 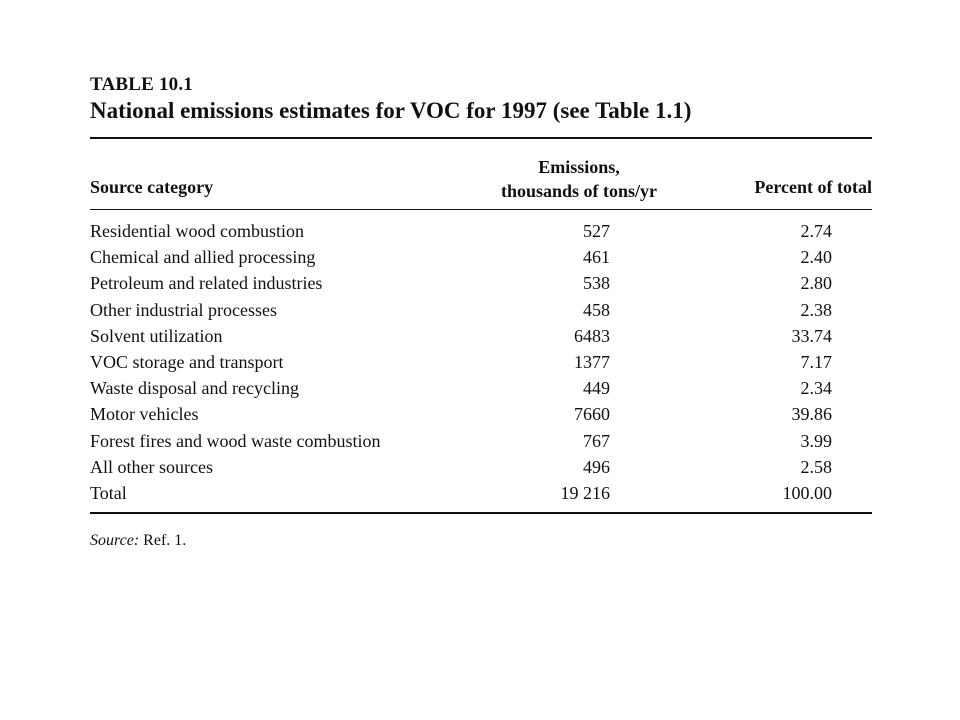 I want to click on table-number: TABLE 10.1, so click(x=142, y=84).